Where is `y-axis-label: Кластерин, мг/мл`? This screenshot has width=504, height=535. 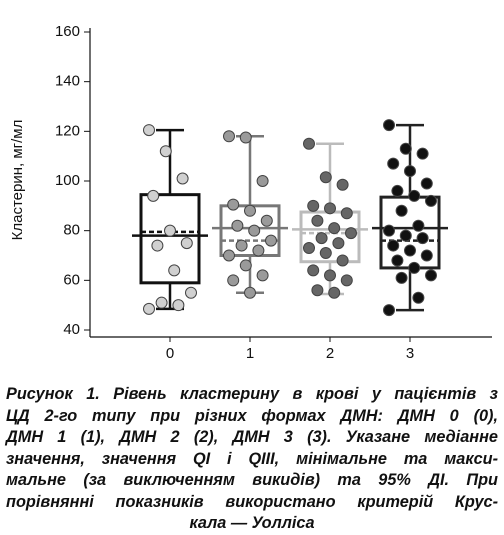
y-axis-label: Кластерин, мг/мл is located at coordinates (17, 180).